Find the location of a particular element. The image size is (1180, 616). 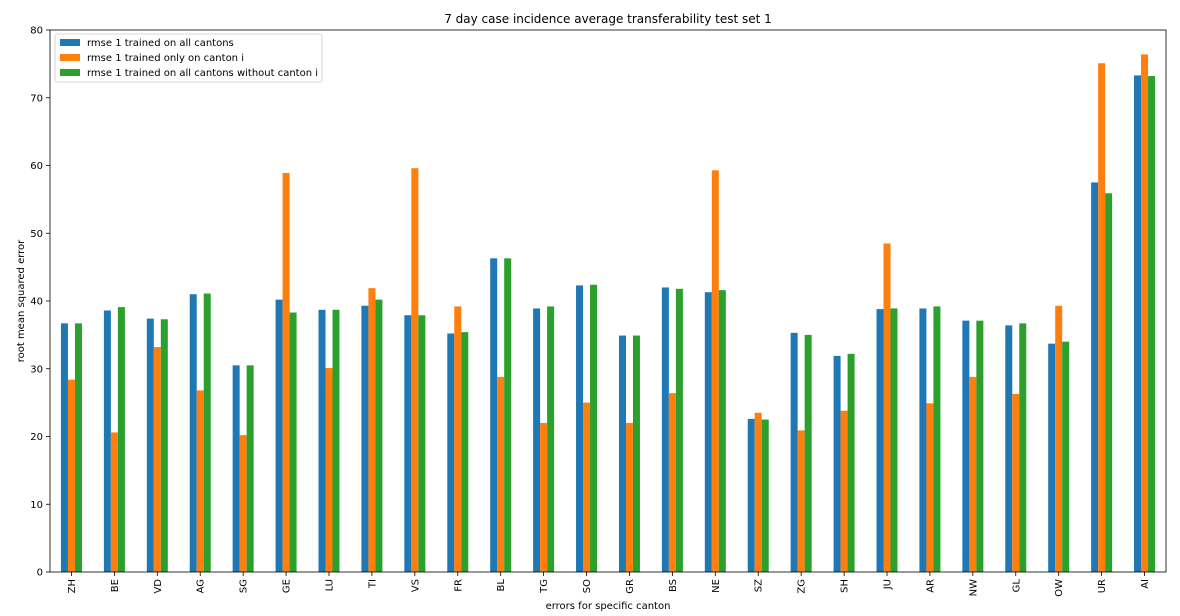

x-tick-label-ow: OW is located at coordinates (1059, 588).